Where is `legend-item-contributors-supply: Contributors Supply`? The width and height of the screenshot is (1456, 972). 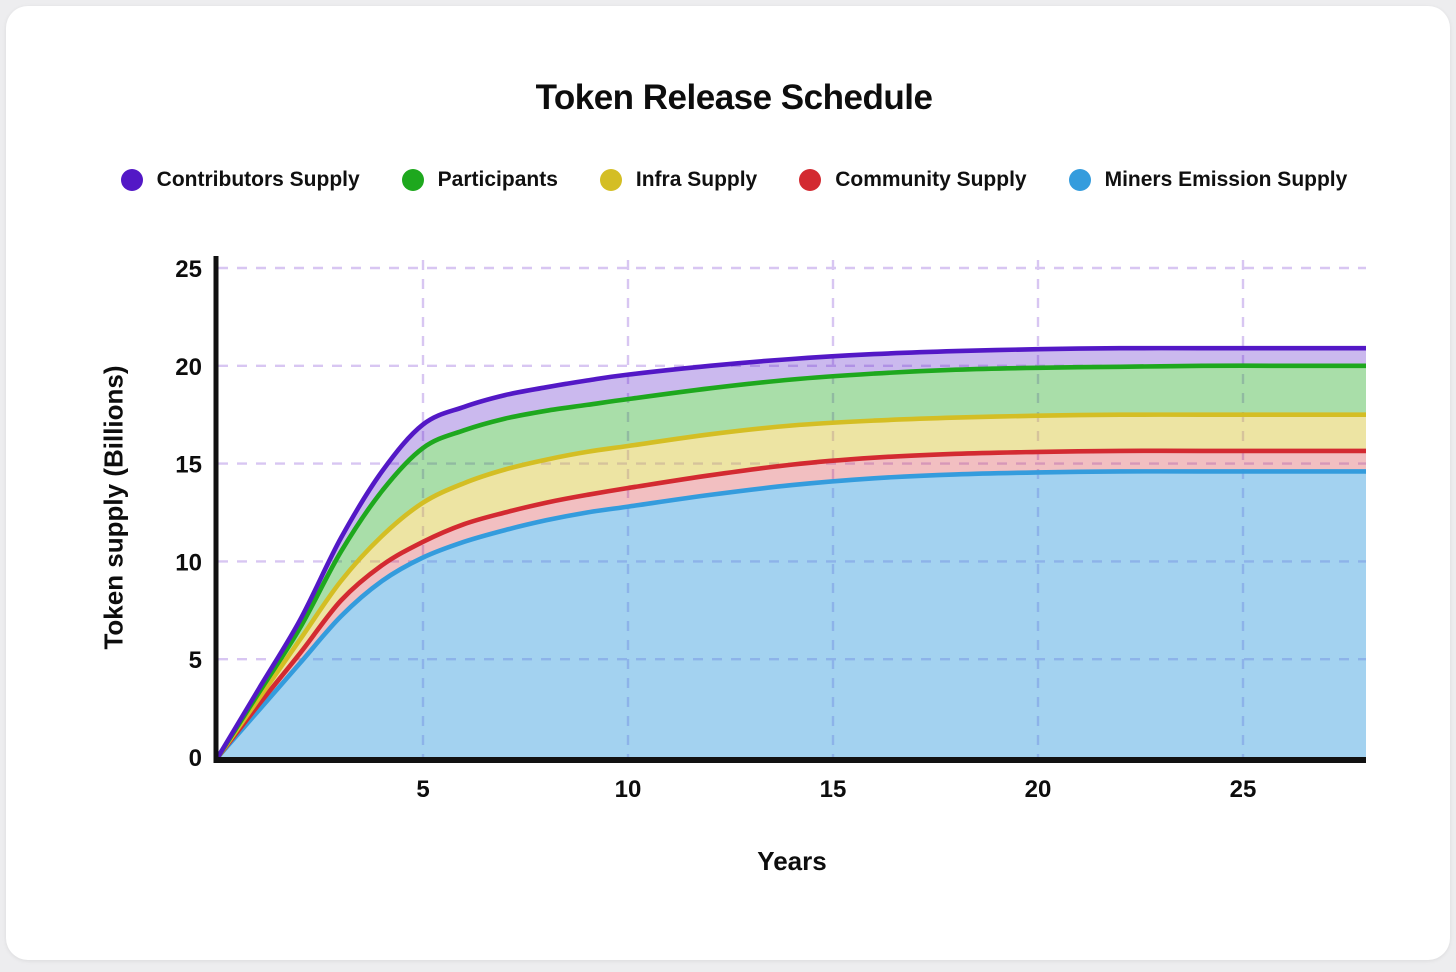 legend-item-contributors-supply: Contributors Supply is located at coordinates (240, 180).